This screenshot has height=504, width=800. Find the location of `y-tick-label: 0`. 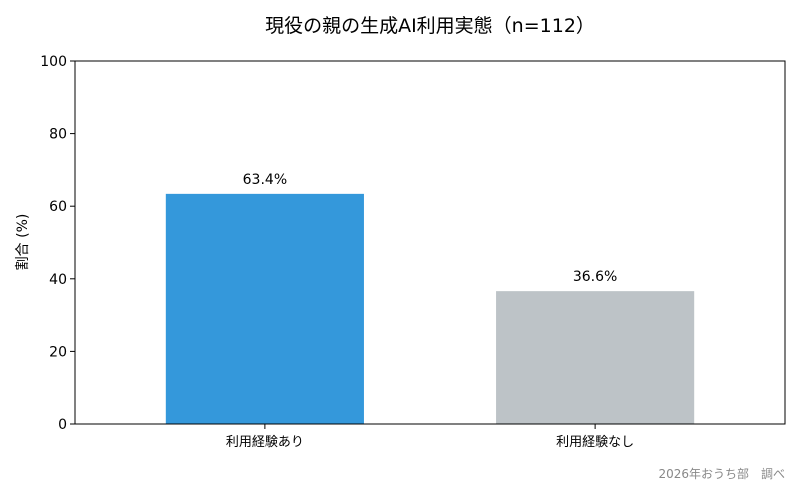

y-tick-label: 0 is located at coordinates (62, 425).